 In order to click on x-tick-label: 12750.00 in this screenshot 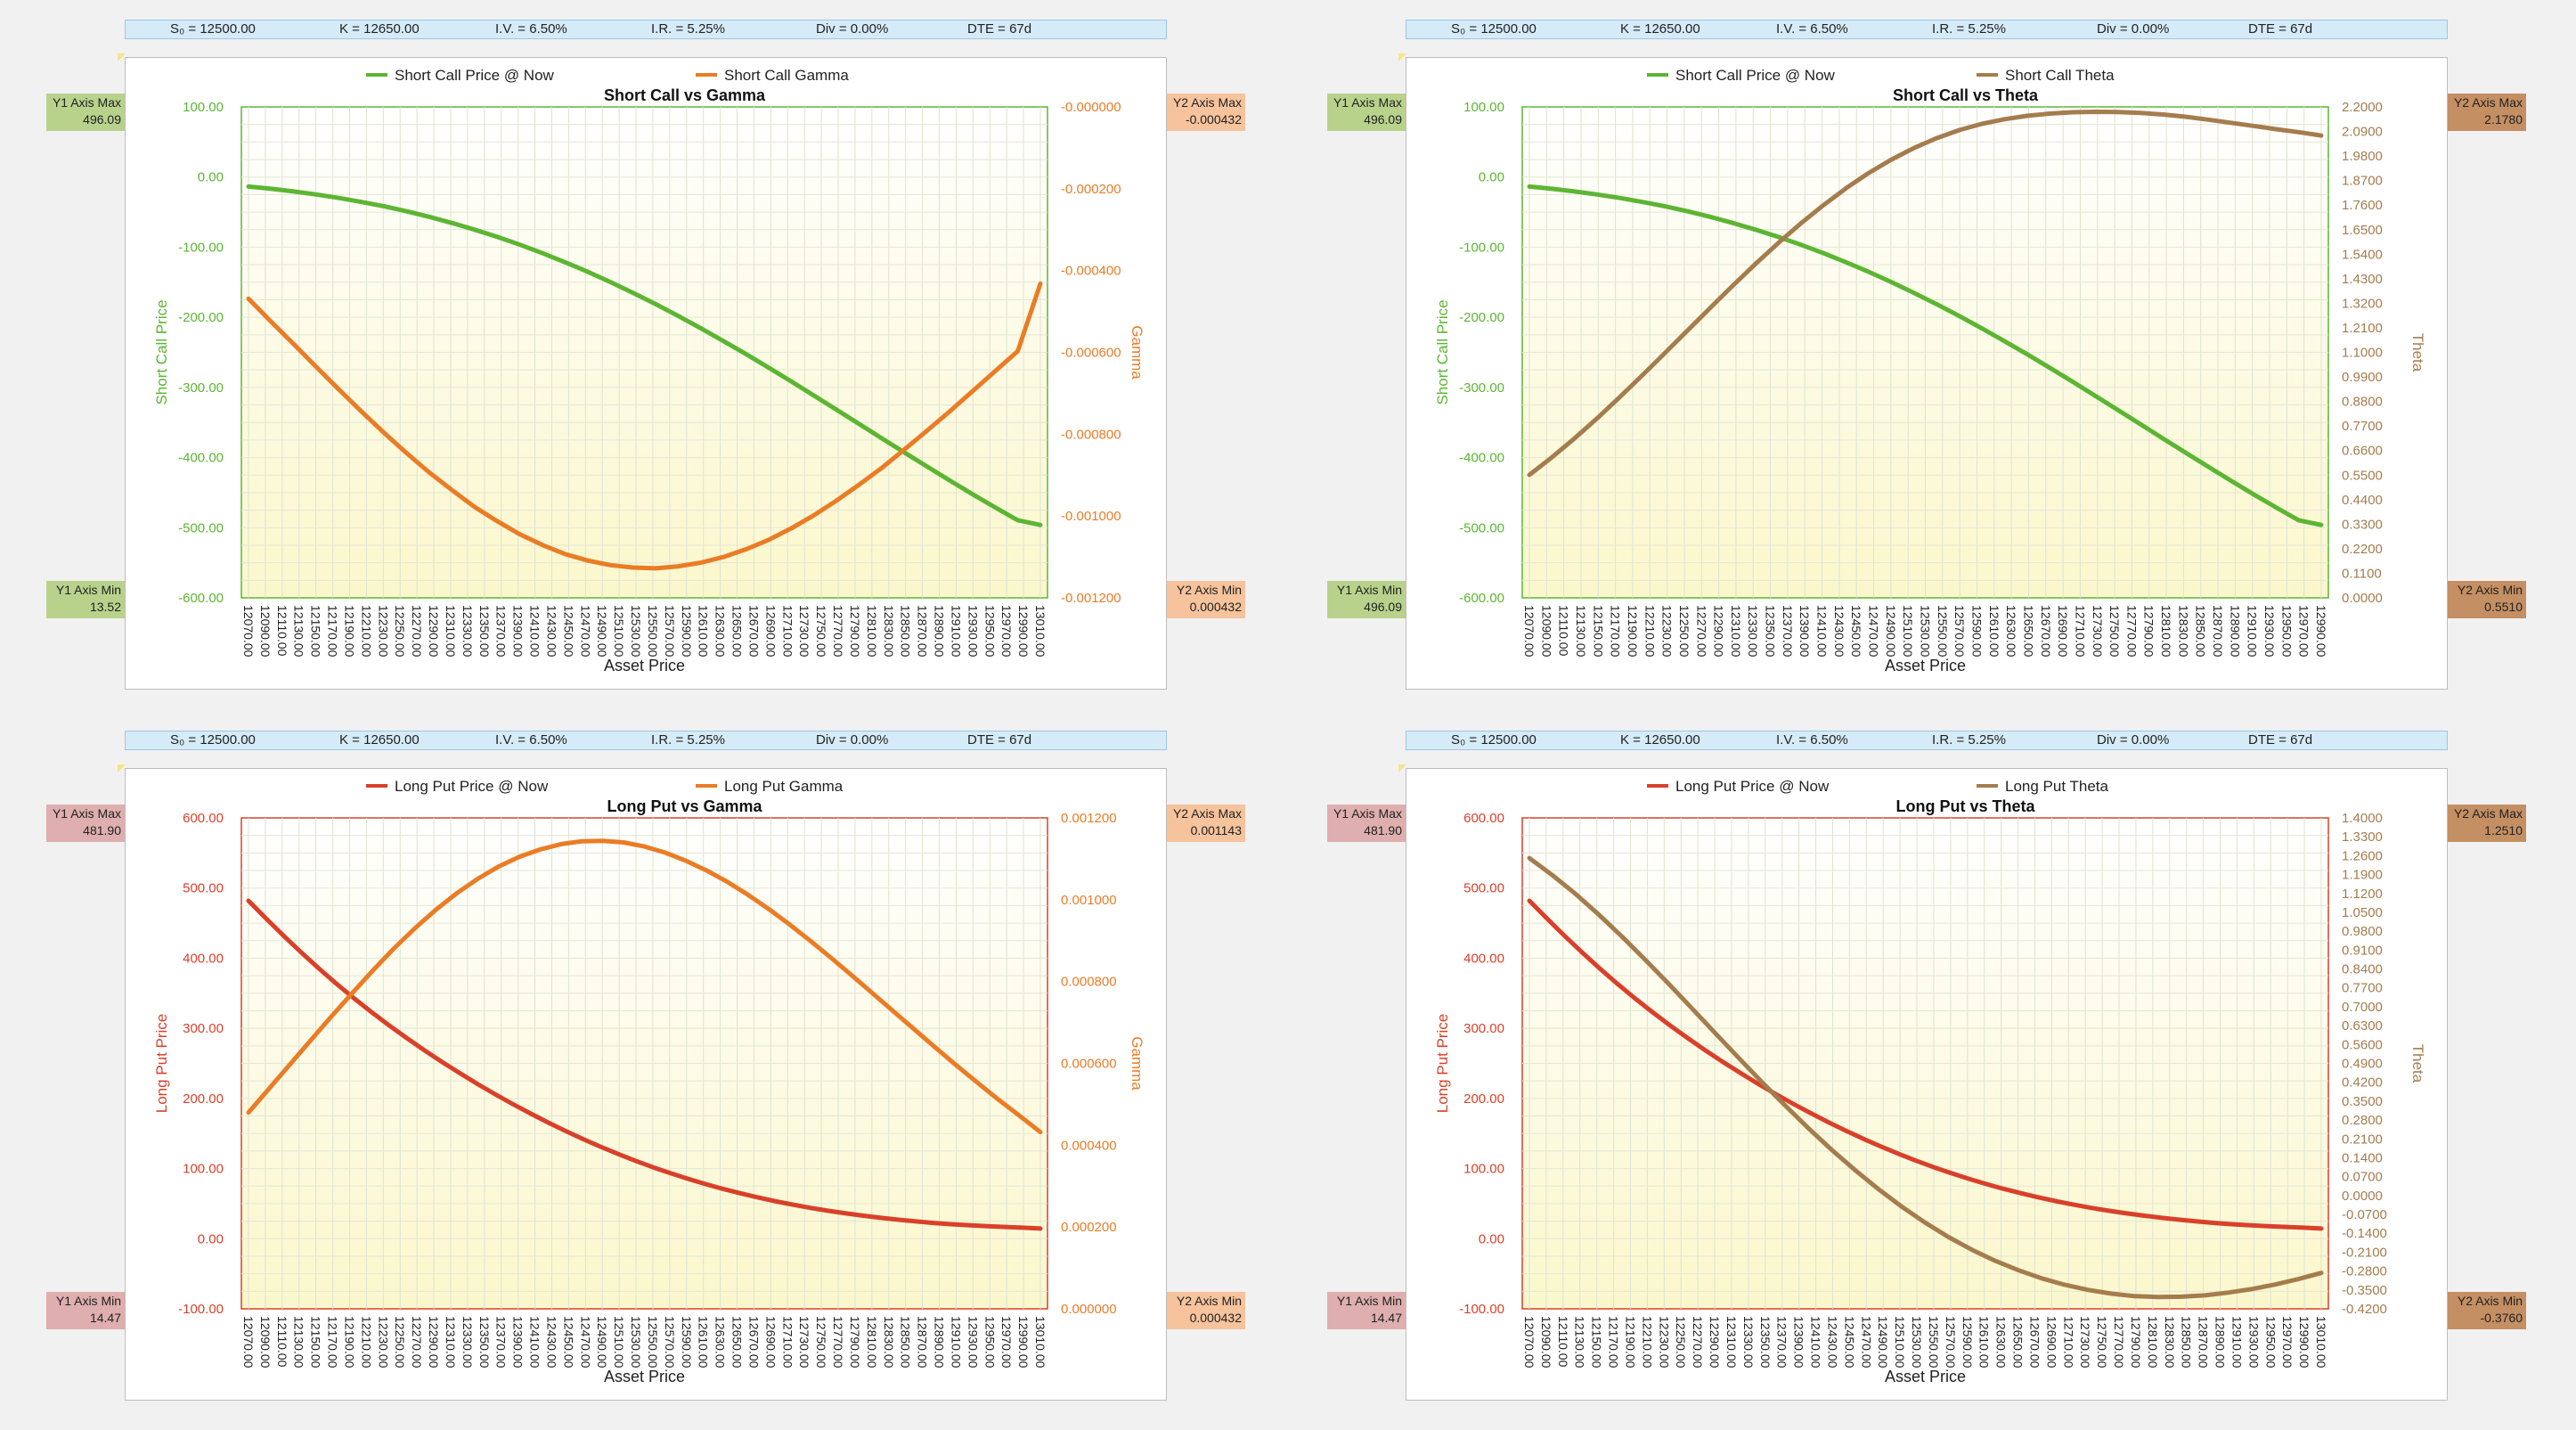, I will do `click(2114, 631)`.